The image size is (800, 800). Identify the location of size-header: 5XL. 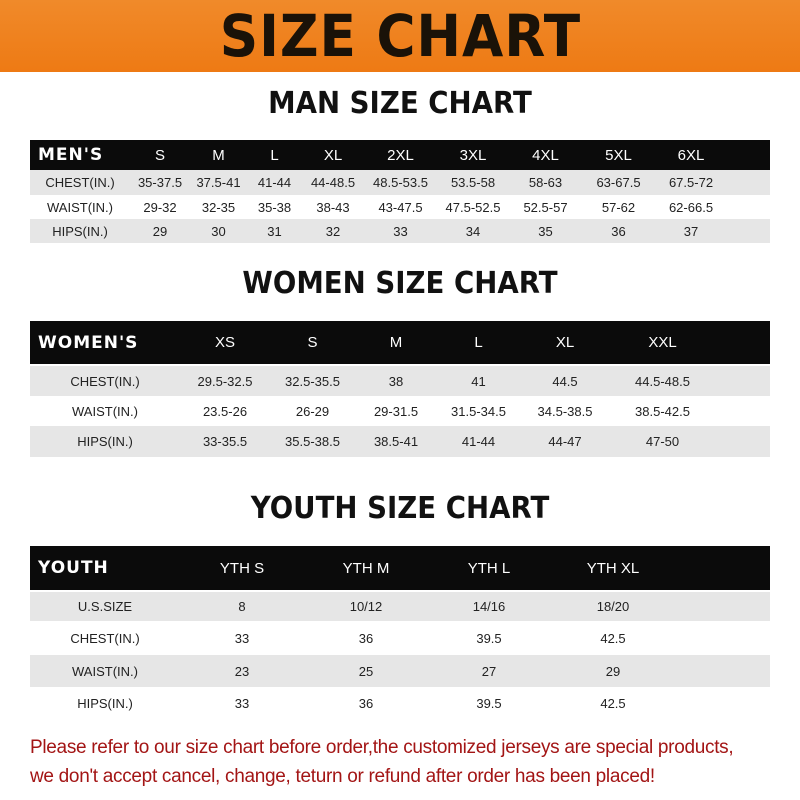
(618, 155).